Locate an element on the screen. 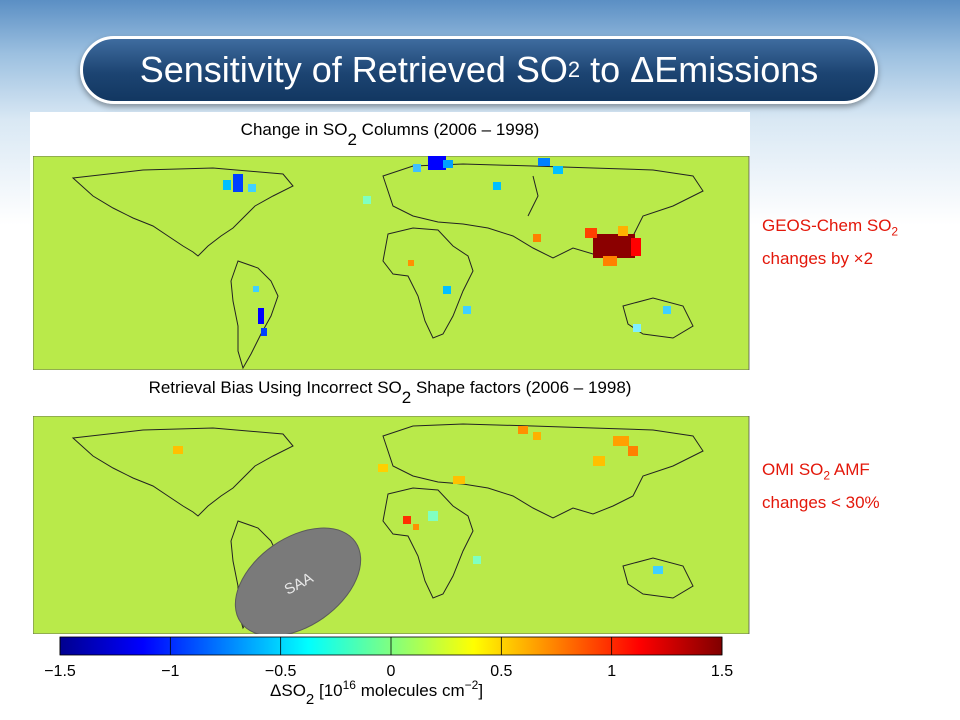 The width and height of the screenshot is (960, 720). colorbar-ticks: −1.5 −1 −0.5 0 0.5 1 1.5 is located at coordinates (388, 658).